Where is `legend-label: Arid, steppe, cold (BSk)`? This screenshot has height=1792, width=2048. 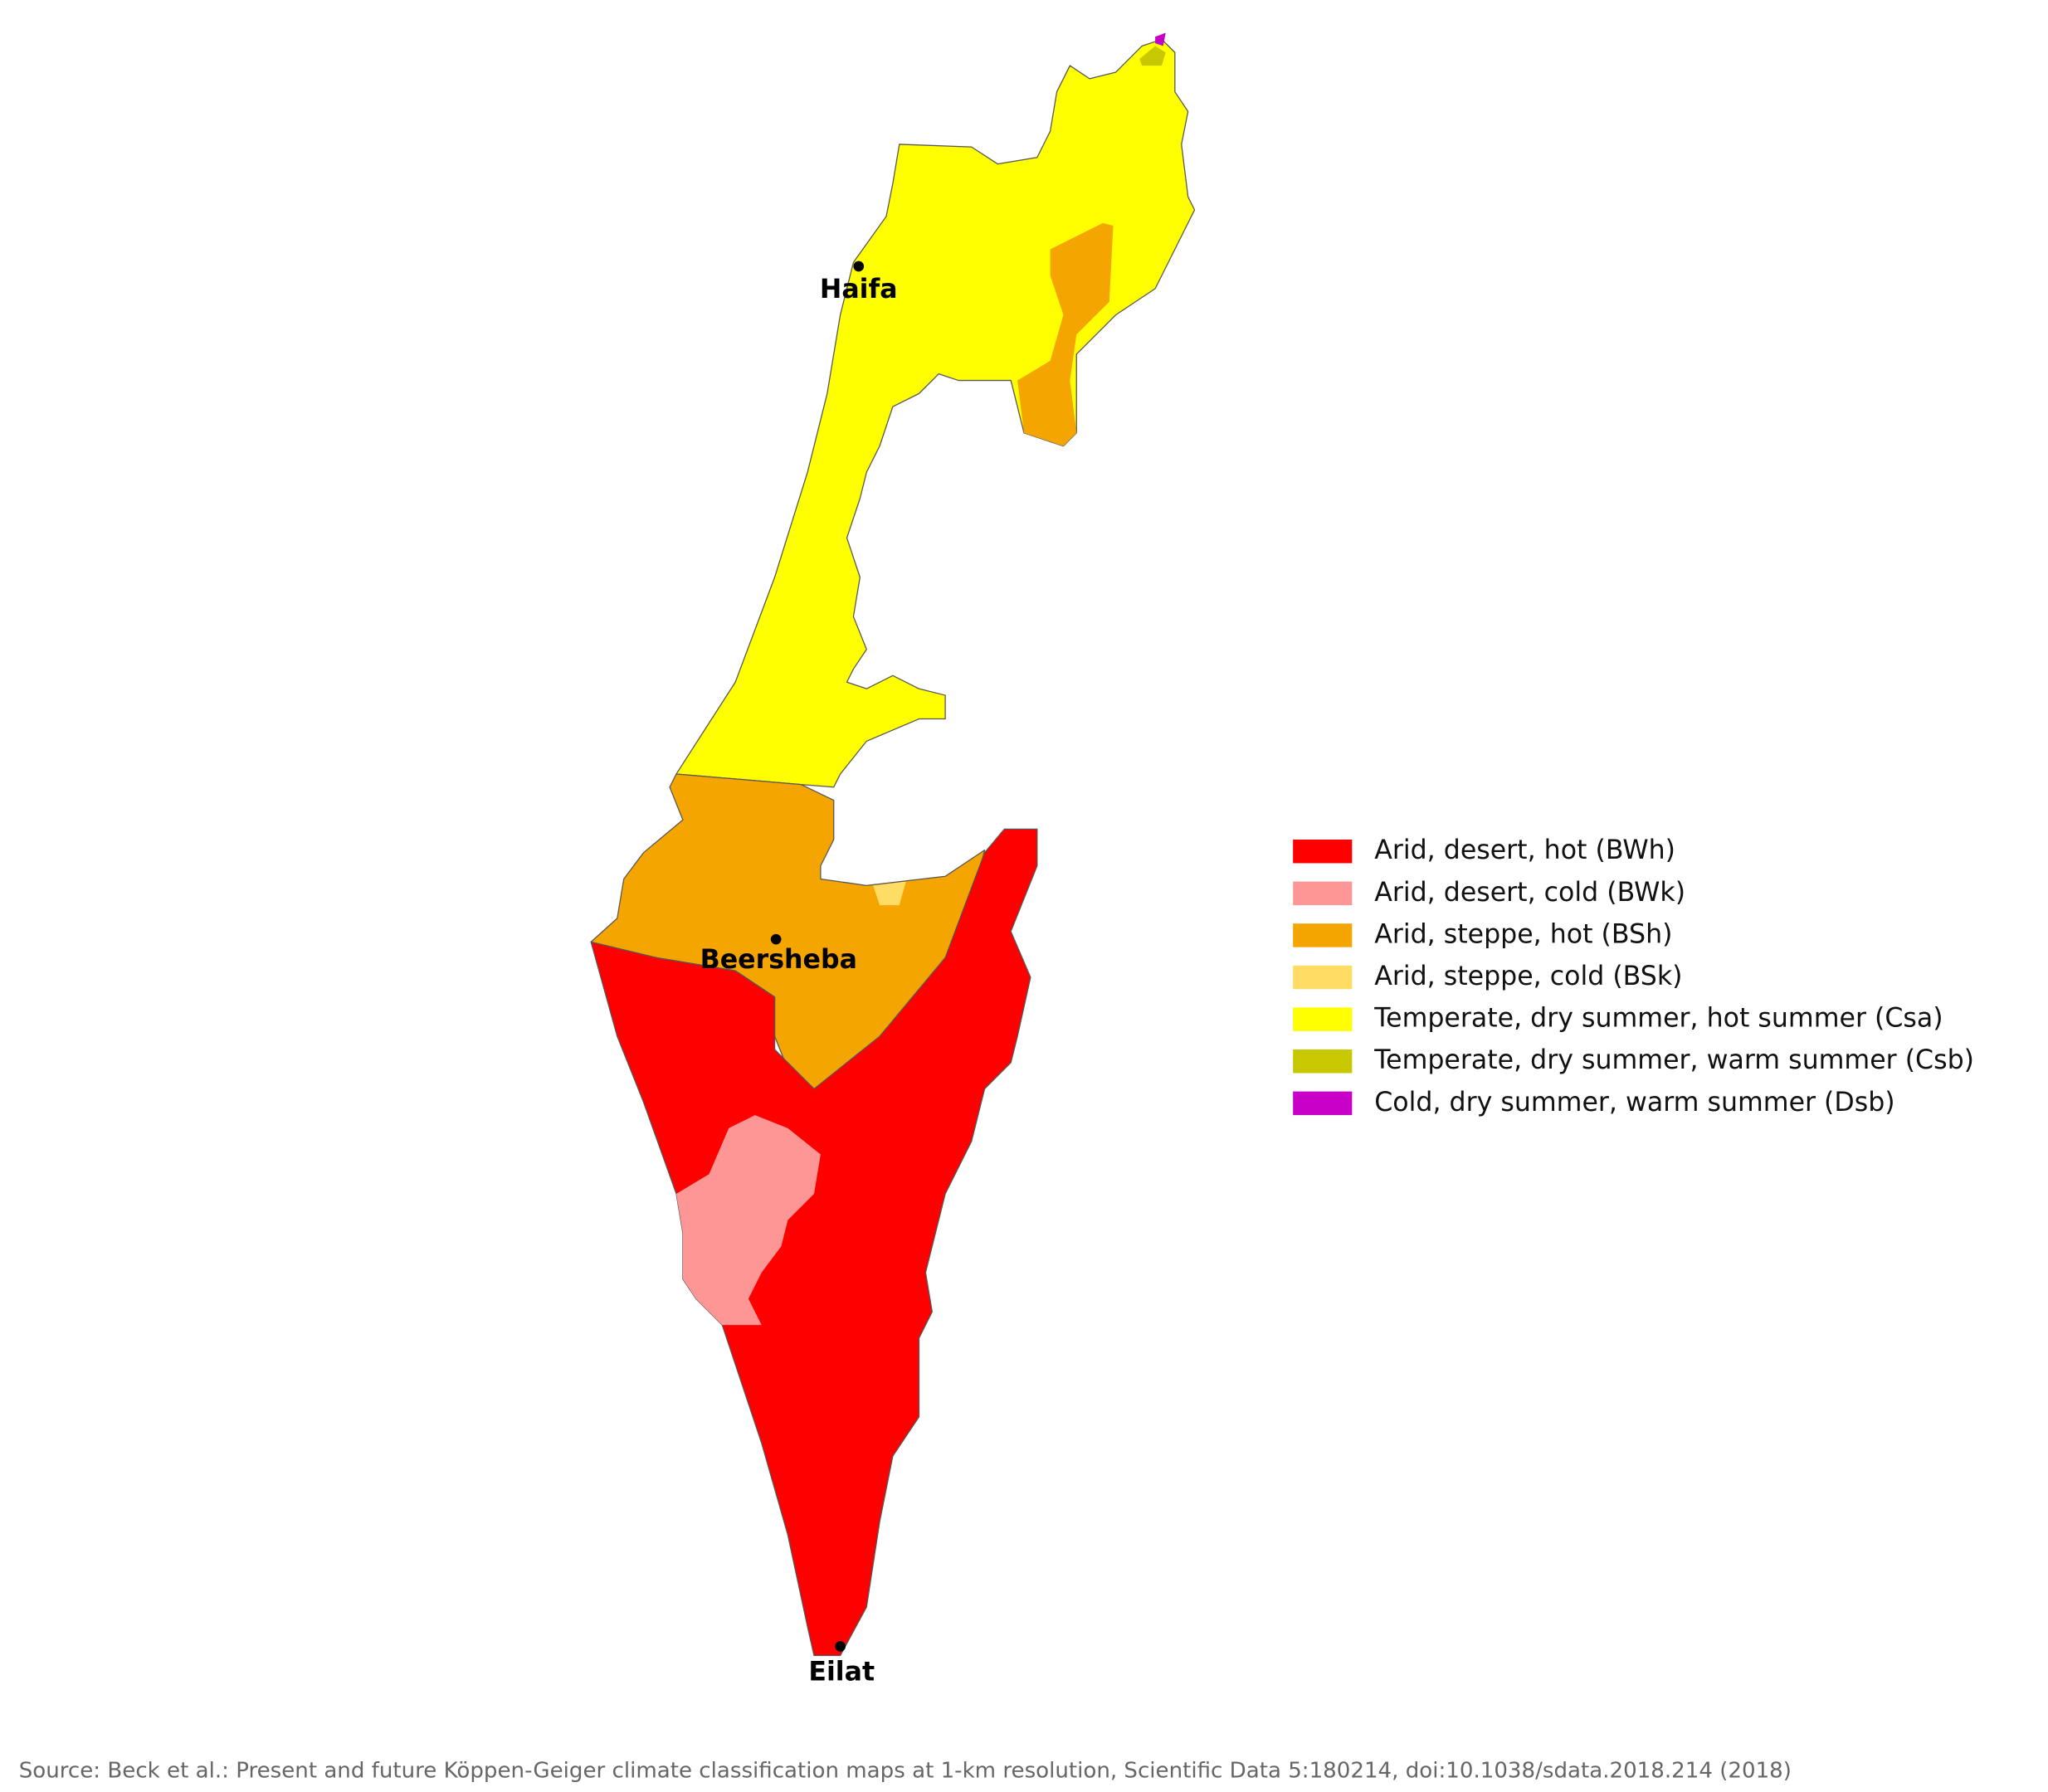 legend-label: Arid, steppe, cold (BSk) is located at coordinates (1528, 976).